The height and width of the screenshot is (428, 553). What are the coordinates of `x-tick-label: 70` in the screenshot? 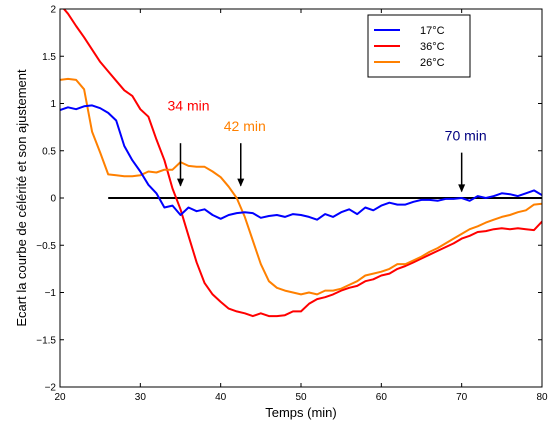 It's located at (462, 397).